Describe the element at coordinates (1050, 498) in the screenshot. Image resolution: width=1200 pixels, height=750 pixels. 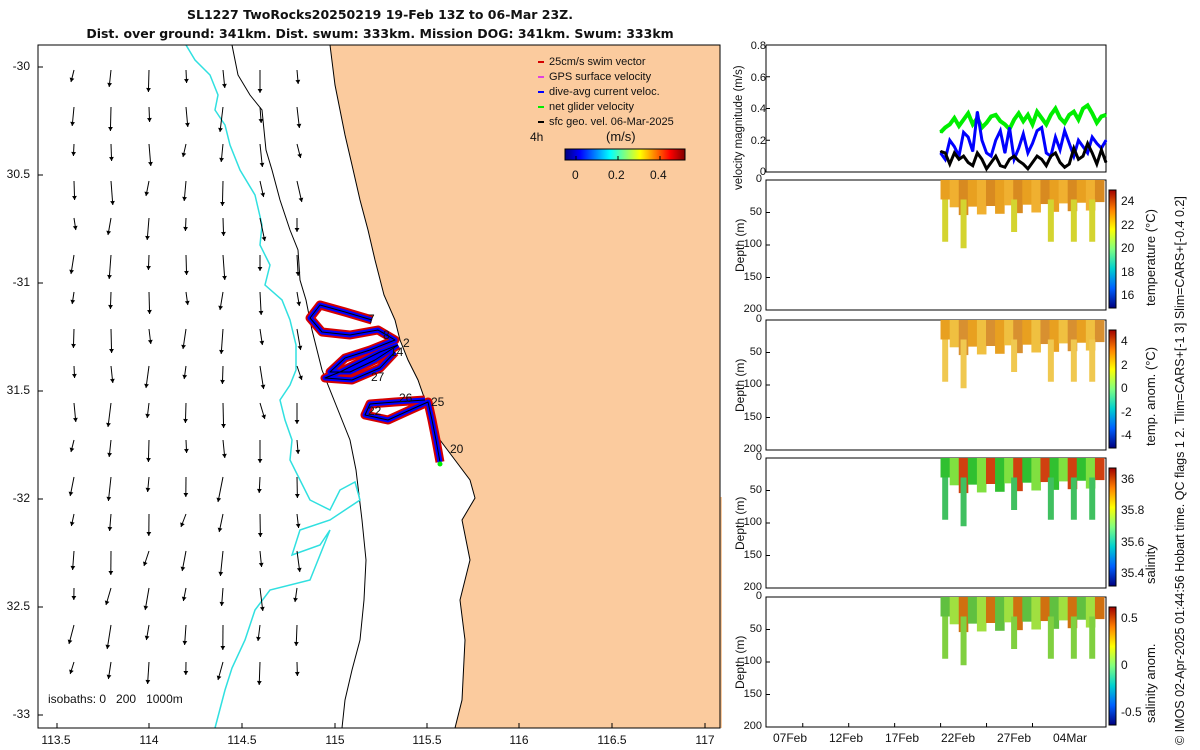
I see `deep-profile` at that location.